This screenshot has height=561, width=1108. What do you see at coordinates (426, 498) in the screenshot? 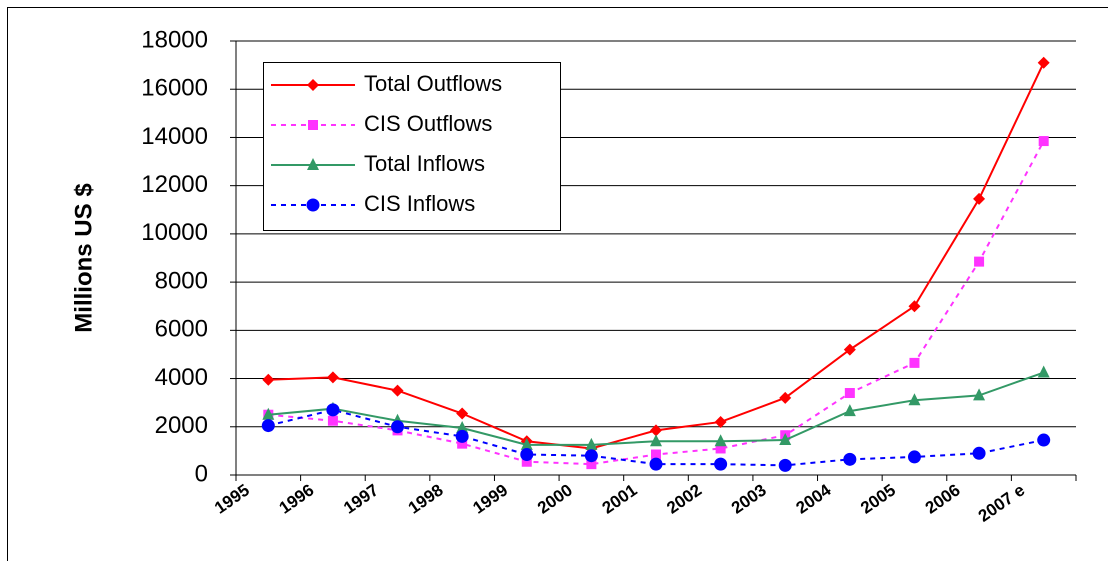
I see `x-tick-label: 1998` at bounding box center [426, 498].